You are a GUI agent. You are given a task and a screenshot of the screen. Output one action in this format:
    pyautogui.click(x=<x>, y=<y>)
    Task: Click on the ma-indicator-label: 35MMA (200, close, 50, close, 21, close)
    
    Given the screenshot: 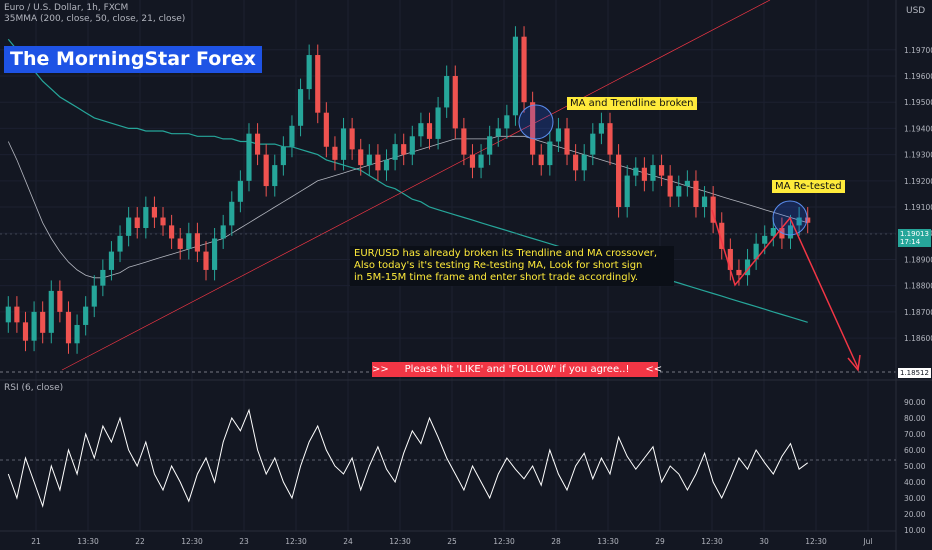 What is the action you would take?
    pyautogui.click(x=95, y=19)
    